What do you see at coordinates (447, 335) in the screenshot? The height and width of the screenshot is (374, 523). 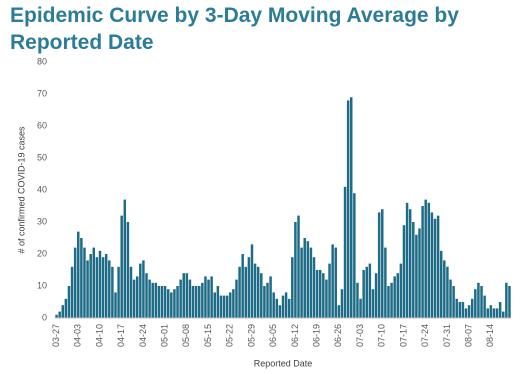 I see `x-tick-label: 07-31` at bounding box center [447, 335].